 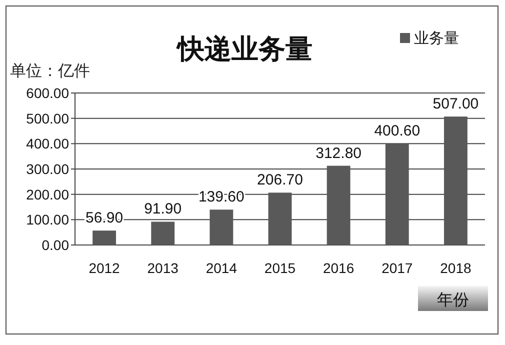 What do you see at coordinates (48, 118) in the screenshot?
I see `y-tick-label: 500.00` at bounding box center [48, 118].